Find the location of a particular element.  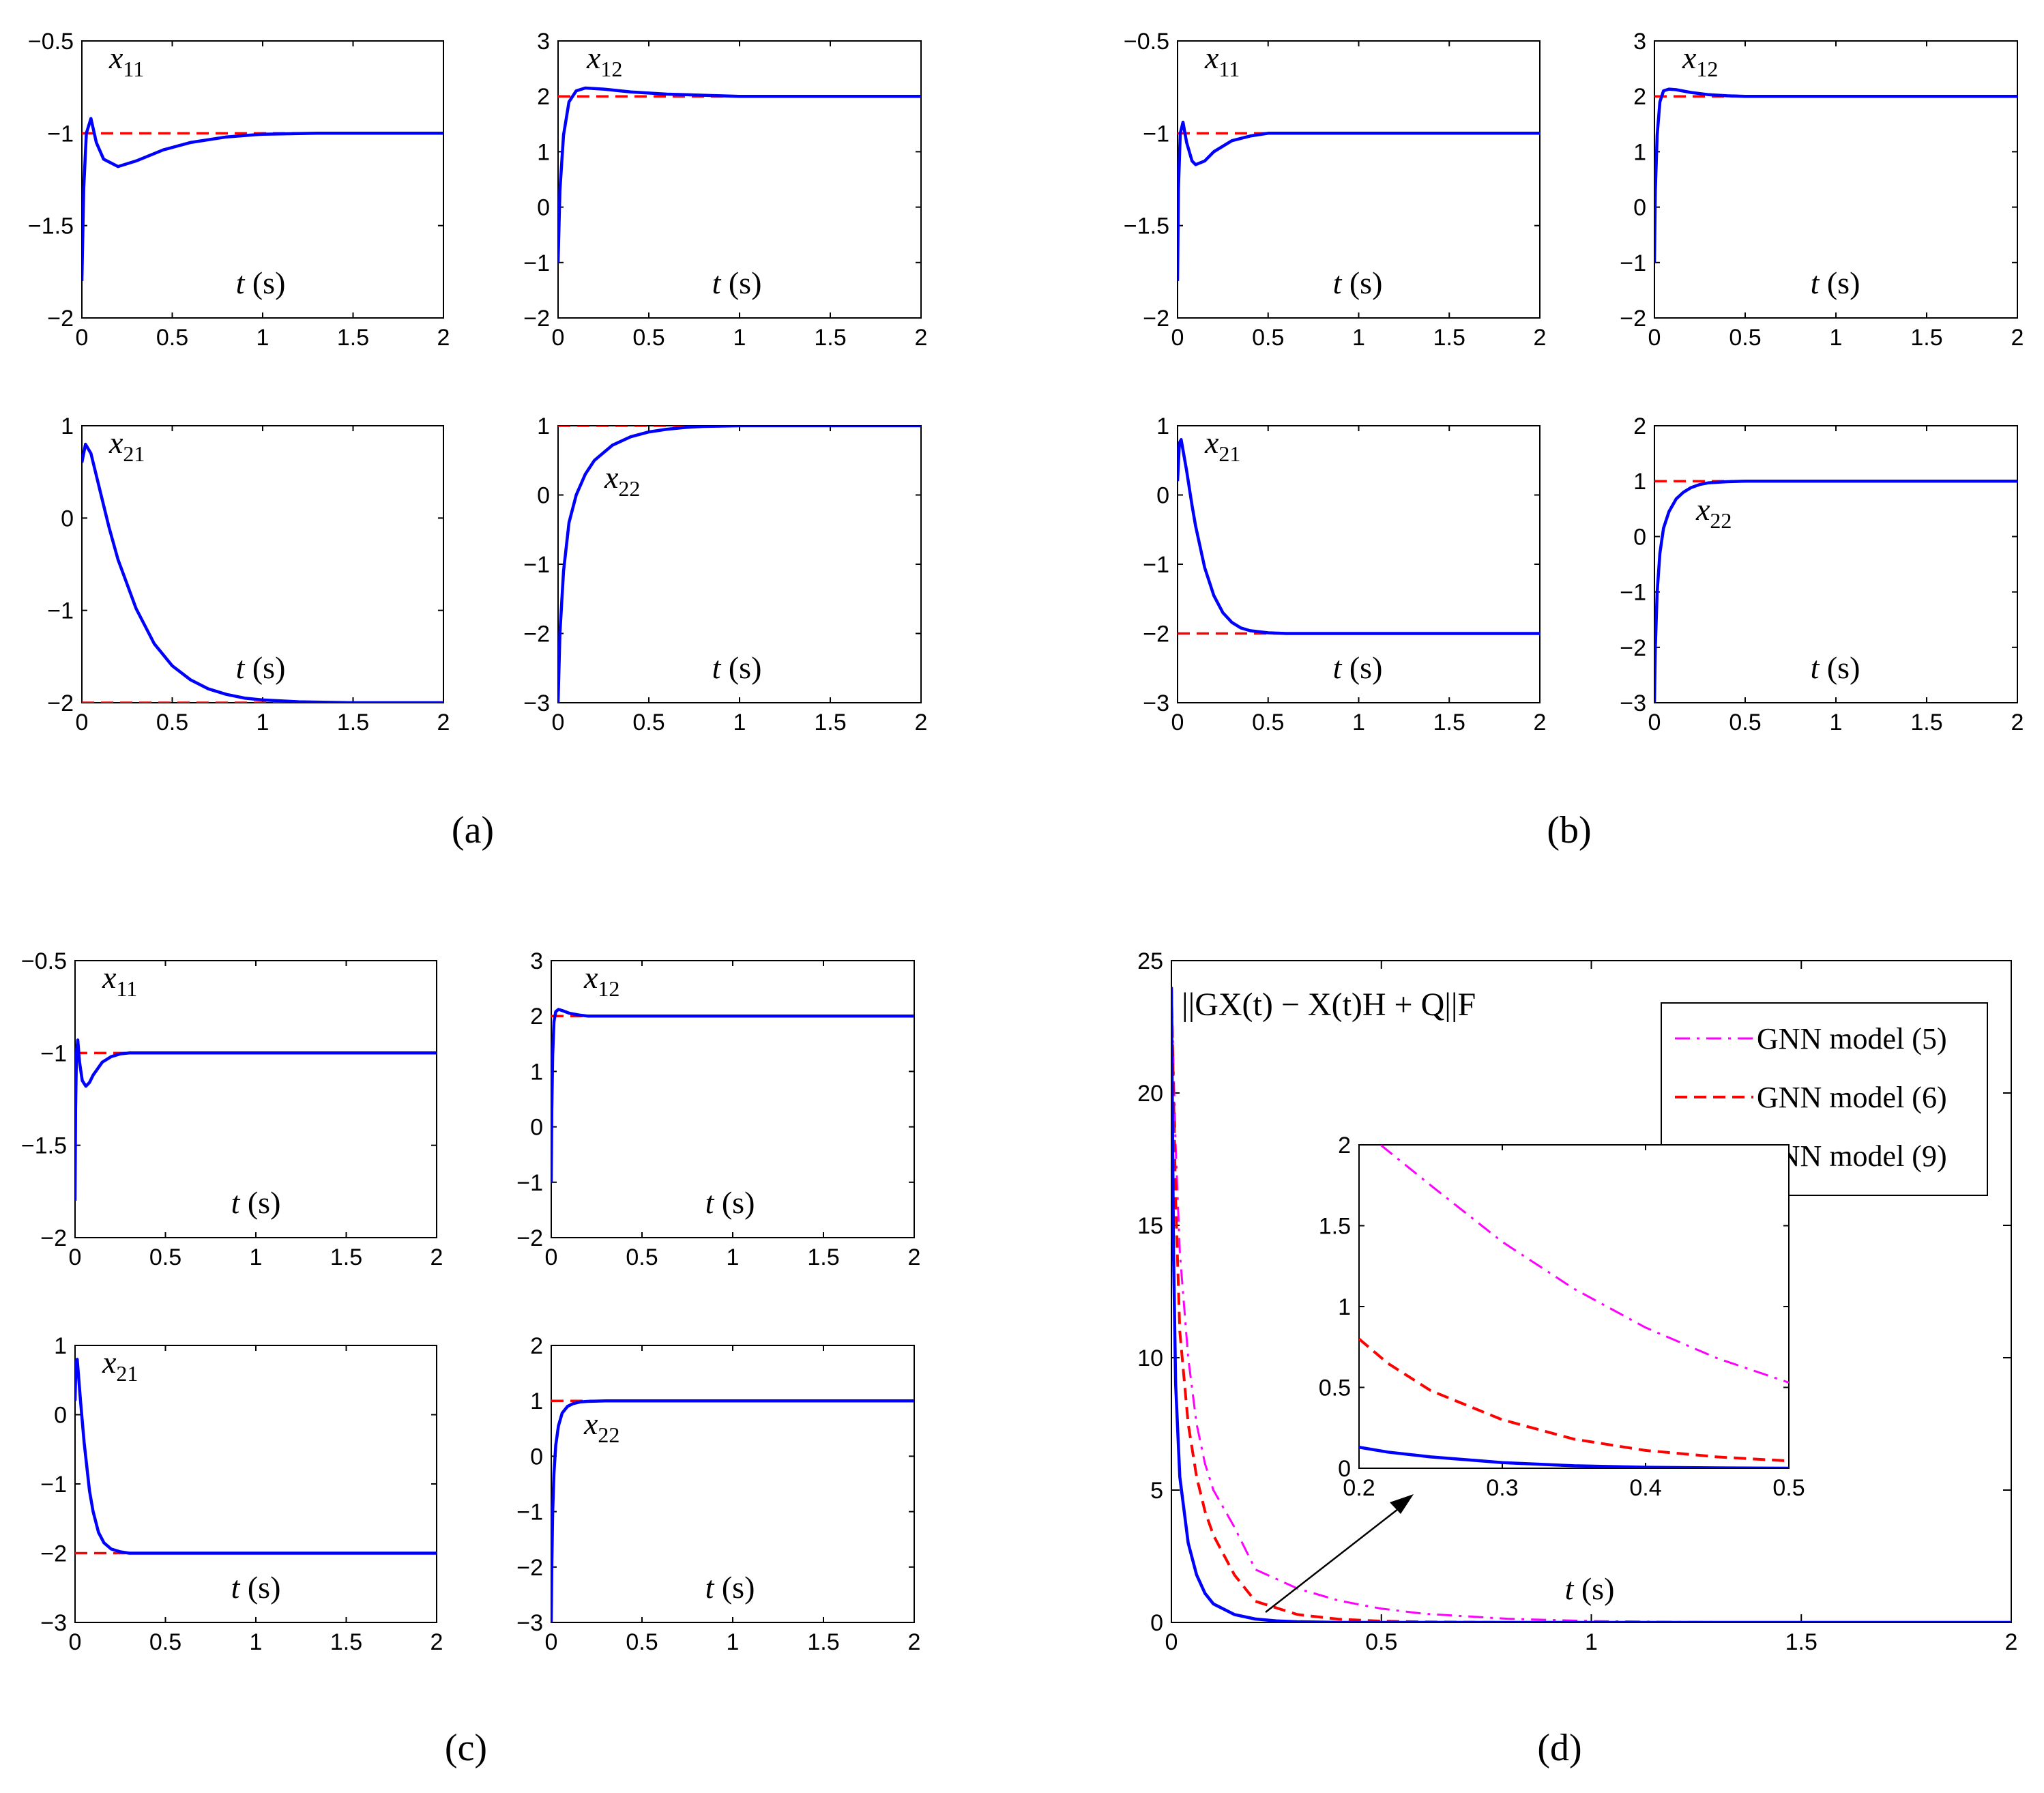

series-line-x22 is located at coordinates (1835, 591).